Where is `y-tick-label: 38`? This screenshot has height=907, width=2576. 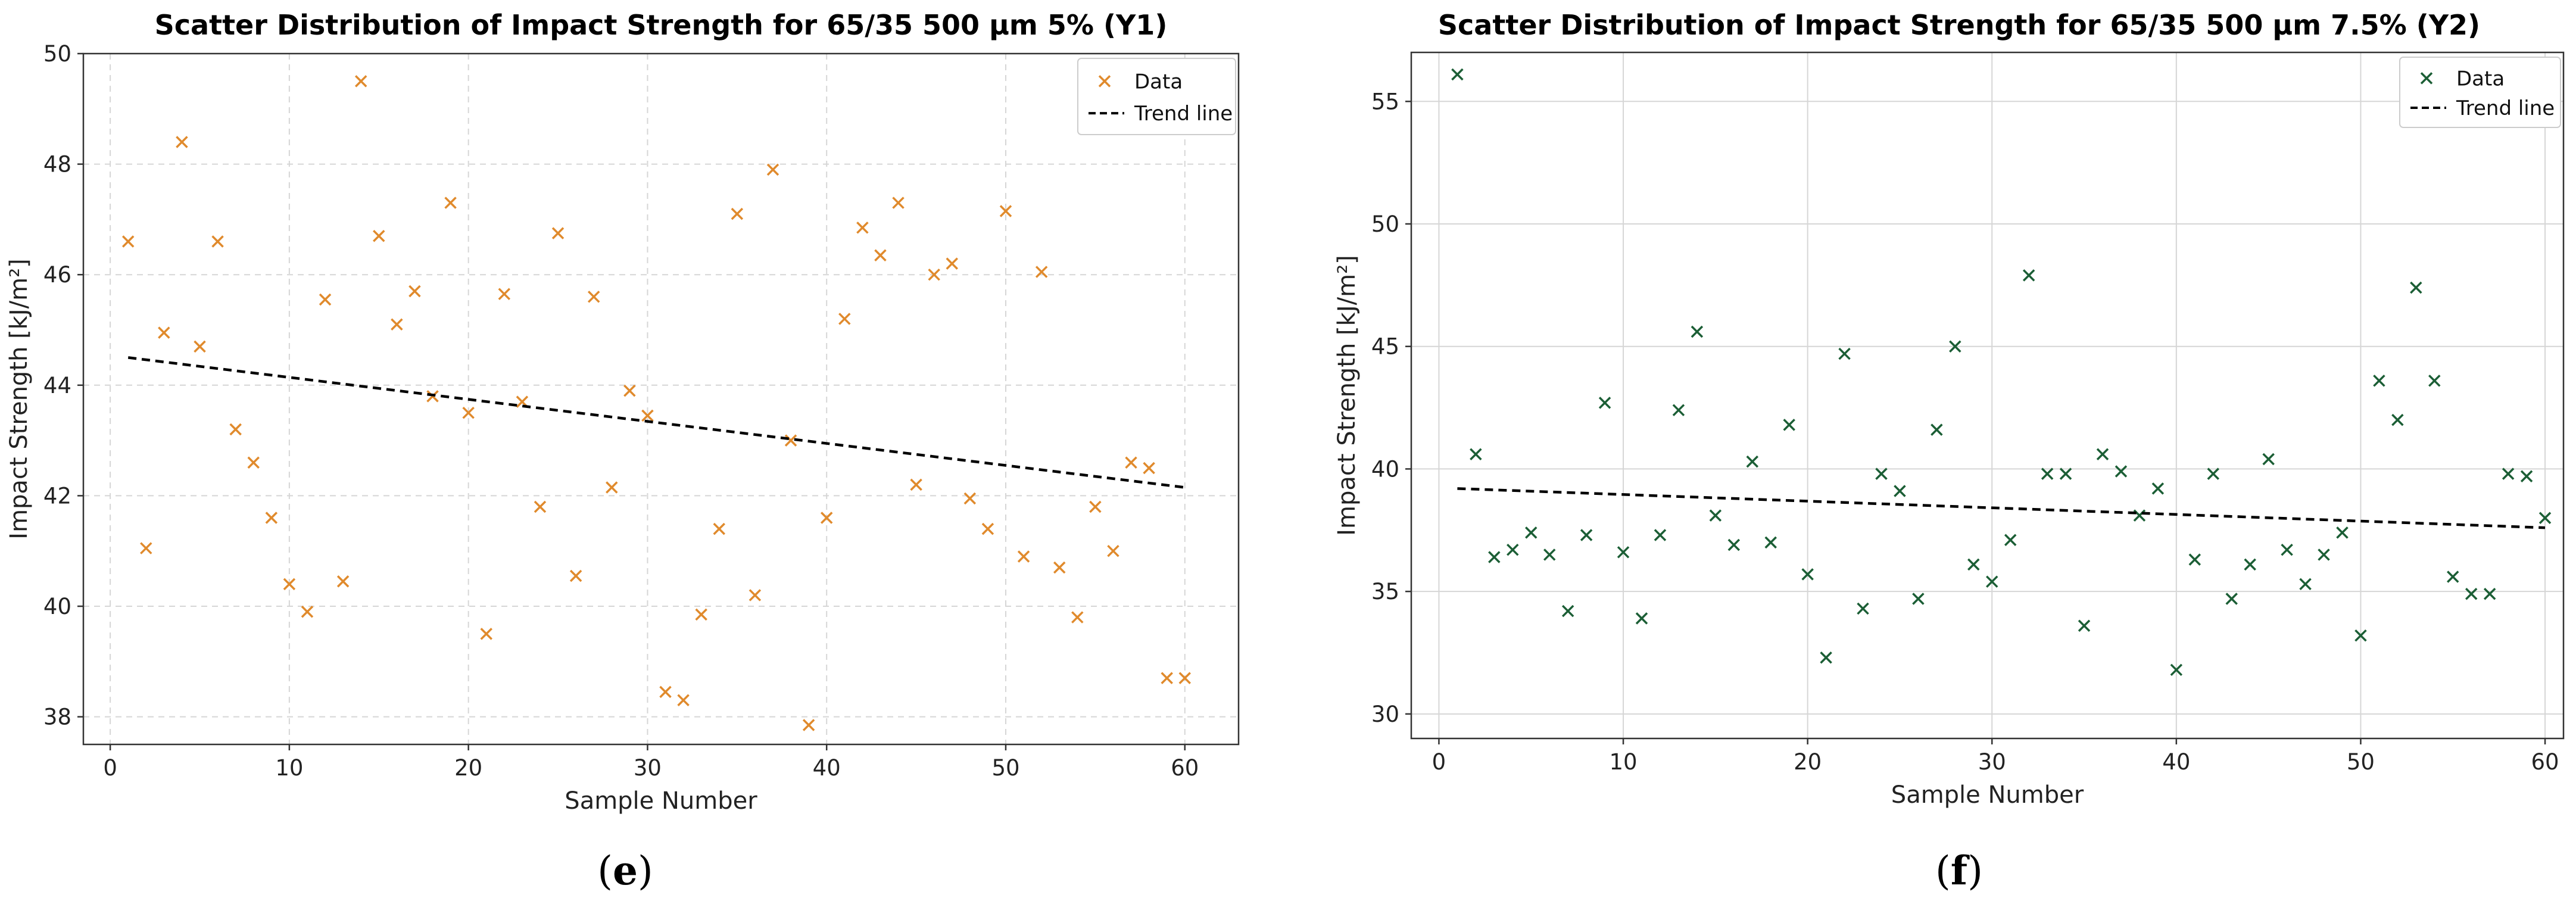 y-tick-label: 38 is located at coordinates (57, 717).